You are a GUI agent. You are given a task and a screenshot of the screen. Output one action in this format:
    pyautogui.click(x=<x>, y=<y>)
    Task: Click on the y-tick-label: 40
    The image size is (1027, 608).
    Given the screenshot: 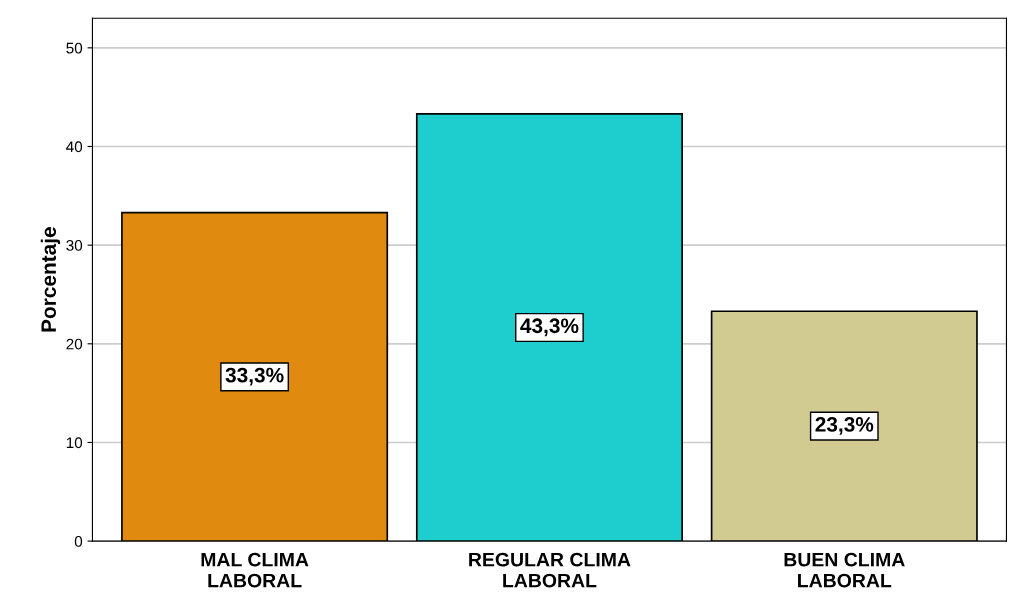 What is the action you would take?
    pyautogui.click(x=74, y=147)
    